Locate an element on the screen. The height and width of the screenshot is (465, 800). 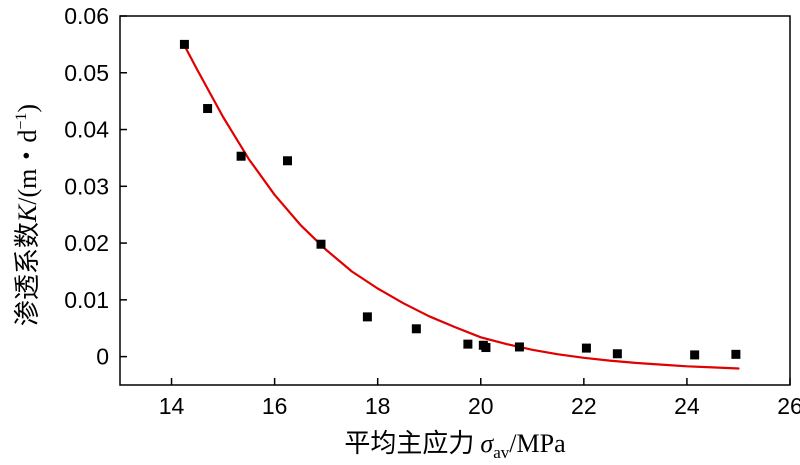
x-tick-label: 14 is located at coordinates (172, 406).